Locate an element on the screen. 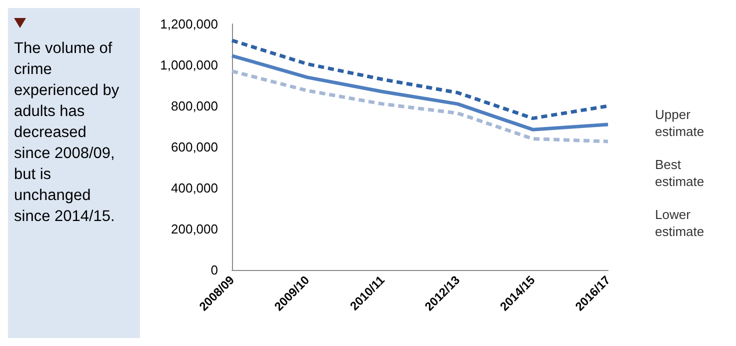 This screenshot has width=736, height=346. text: The volume of crime experienced by adults has decreased since 2008/09, but is unchanged since 2014/15. is located at coordinates (67, 132).